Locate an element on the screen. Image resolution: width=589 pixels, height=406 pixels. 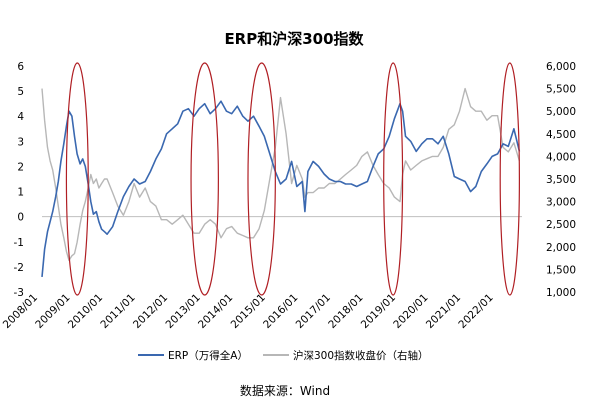
left-tick-label: 3 is located at coordinates (20, 142).